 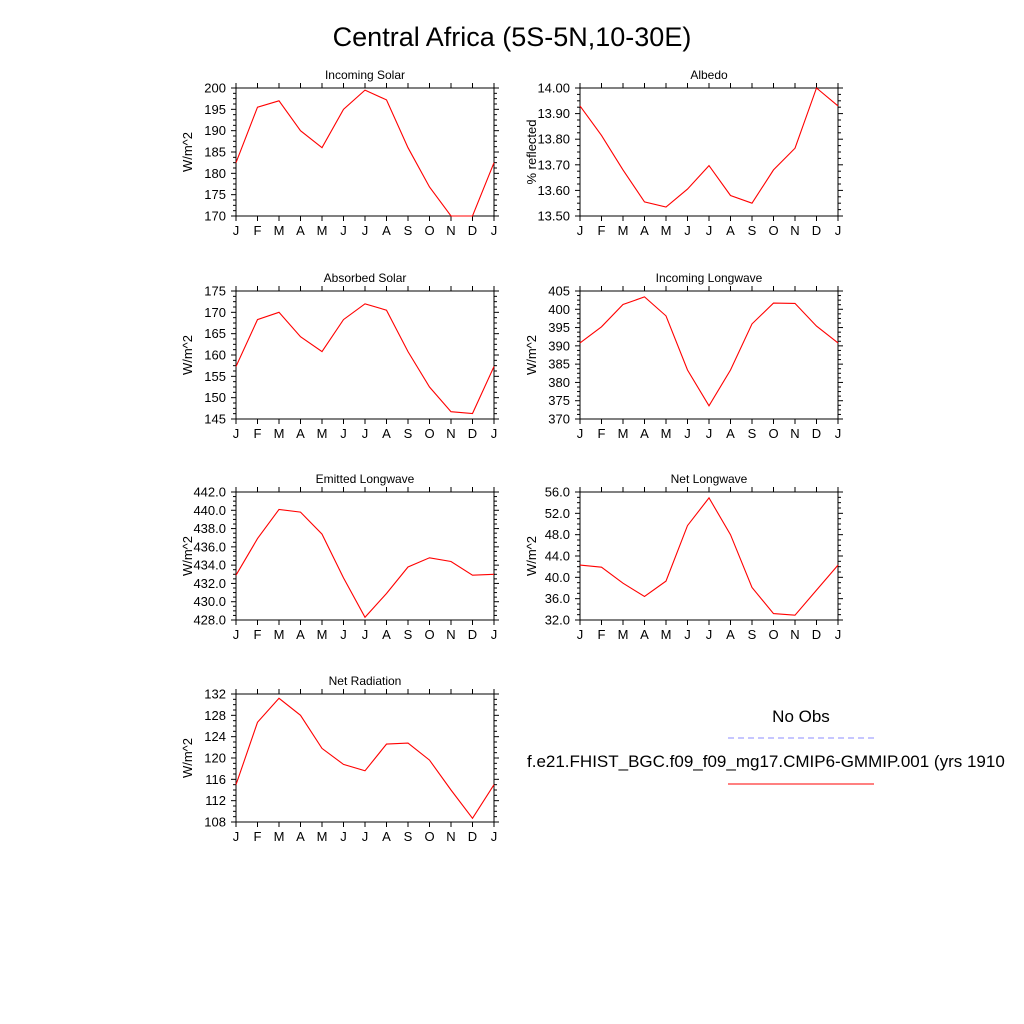 I want to click on y-tick-label: 375, so click(x=559, y=400).